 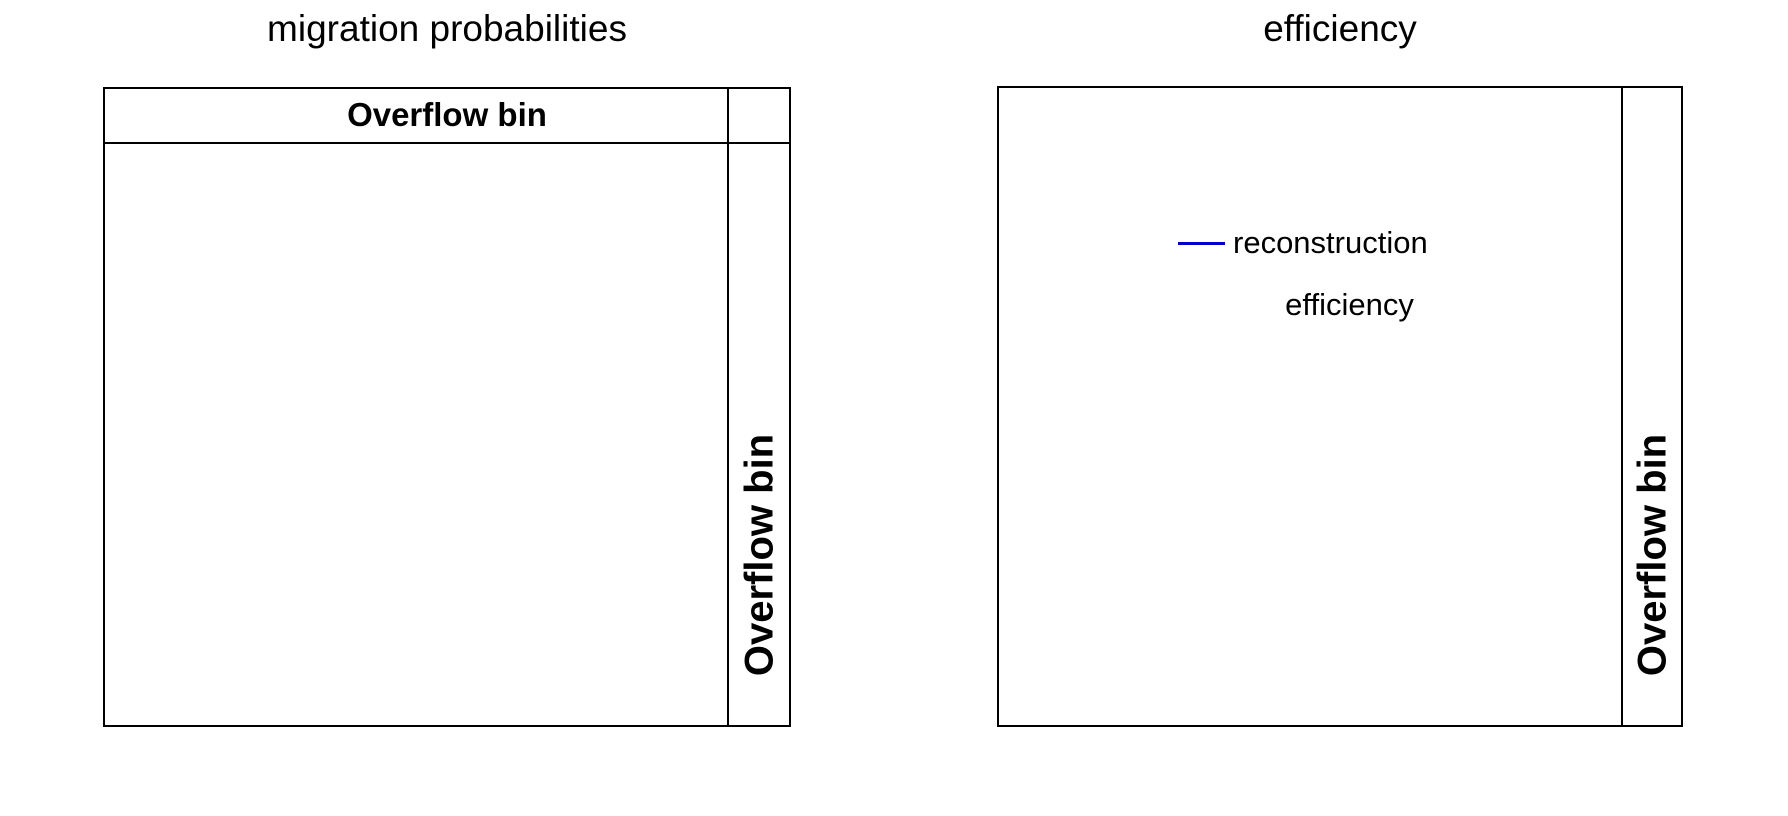 I want to click on right-overflow-column-label: Overflow bin, so click(x=1652, y=555).